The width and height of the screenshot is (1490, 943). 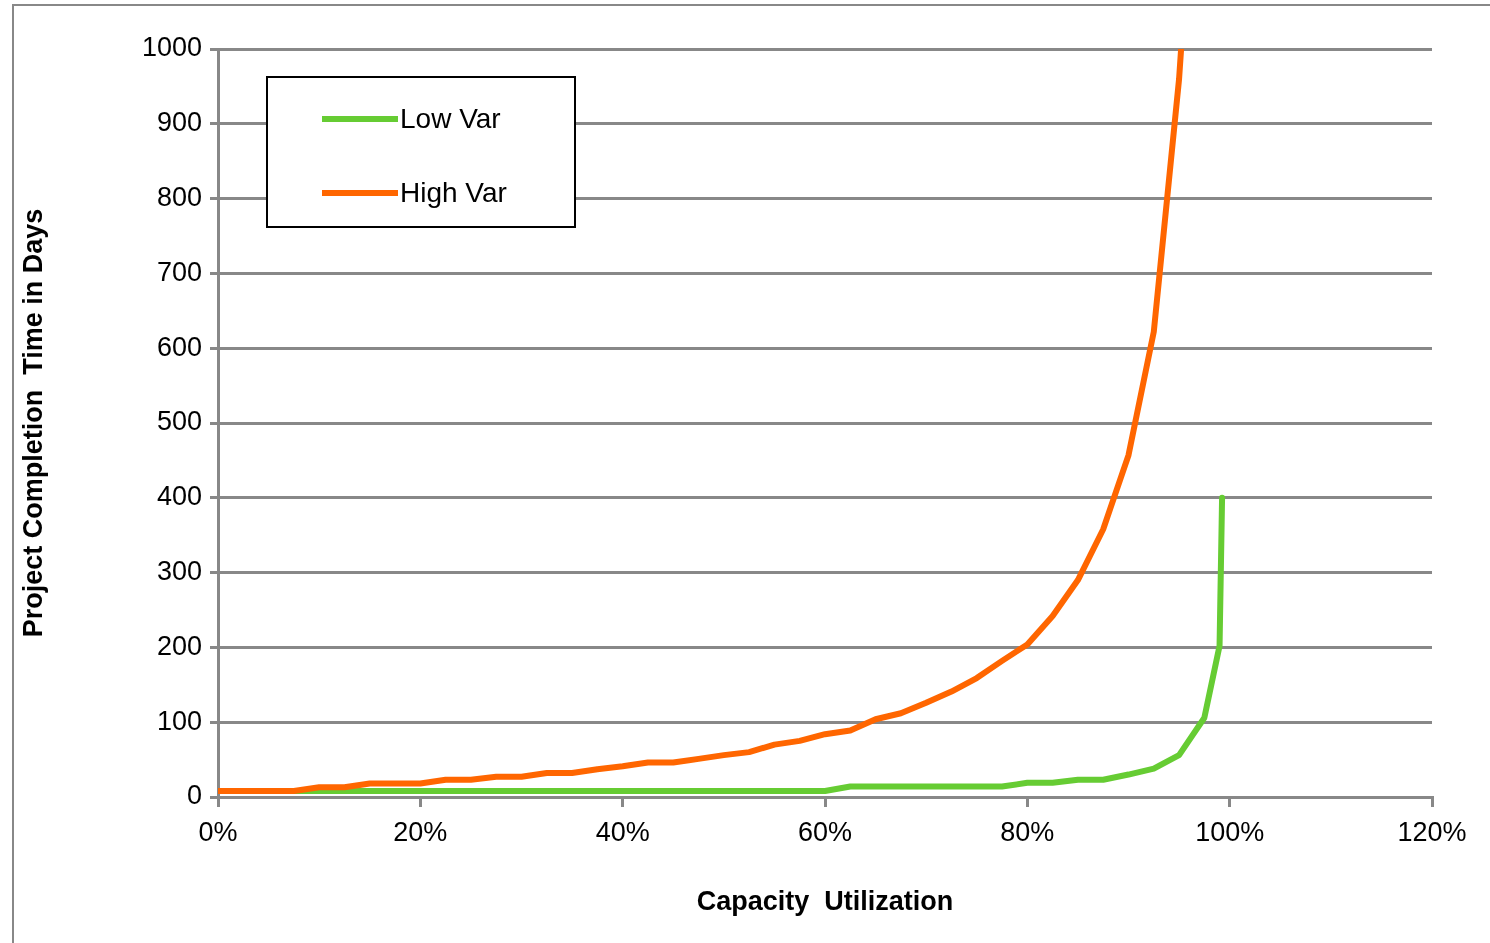 What do you see at coordinates (179, 720) in the screenshot?
I see `y-tick-label: 100` at bounding box center [179, 720].